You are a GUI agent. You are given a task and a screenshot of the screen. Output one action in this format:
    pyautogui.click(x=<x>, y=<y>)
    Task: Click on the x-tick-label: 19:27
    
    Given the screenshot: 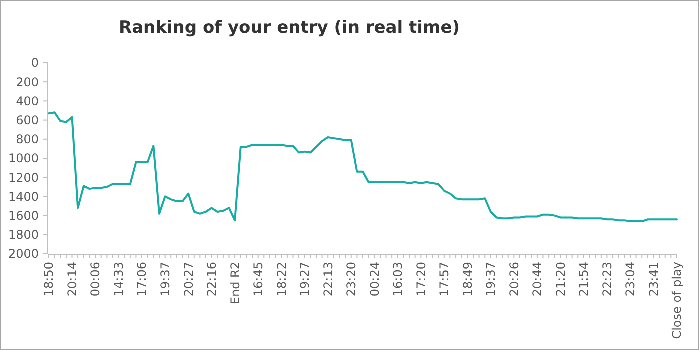 What is the action you would take?
    pyautogui.click(x=305, y=279)
    